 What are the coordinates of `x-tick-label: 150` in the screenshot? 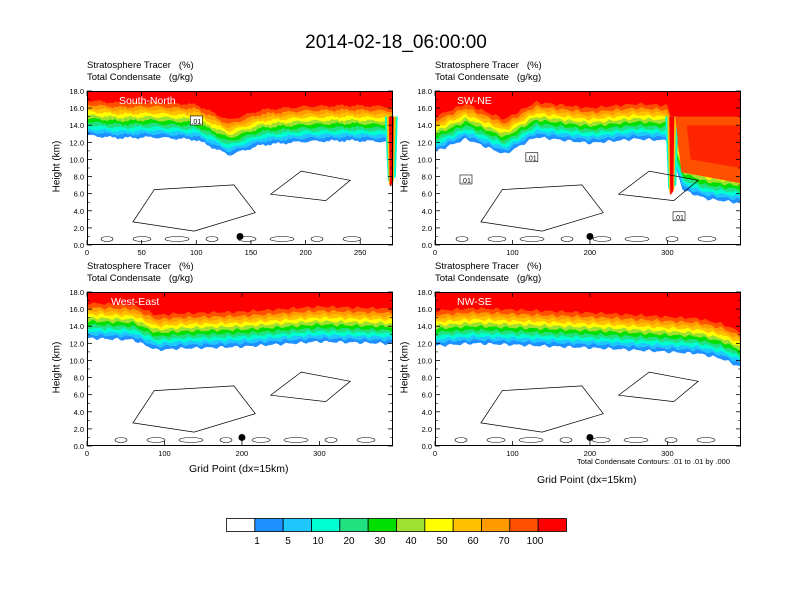 It's located at (251, 252).